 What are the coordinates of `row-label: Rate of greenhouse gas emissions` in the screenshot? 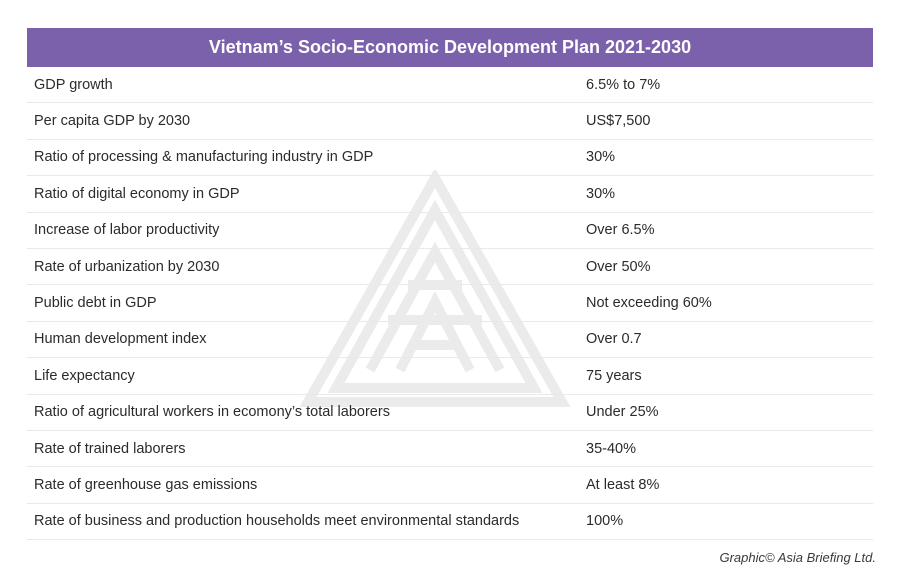 It's located at (146, 484).